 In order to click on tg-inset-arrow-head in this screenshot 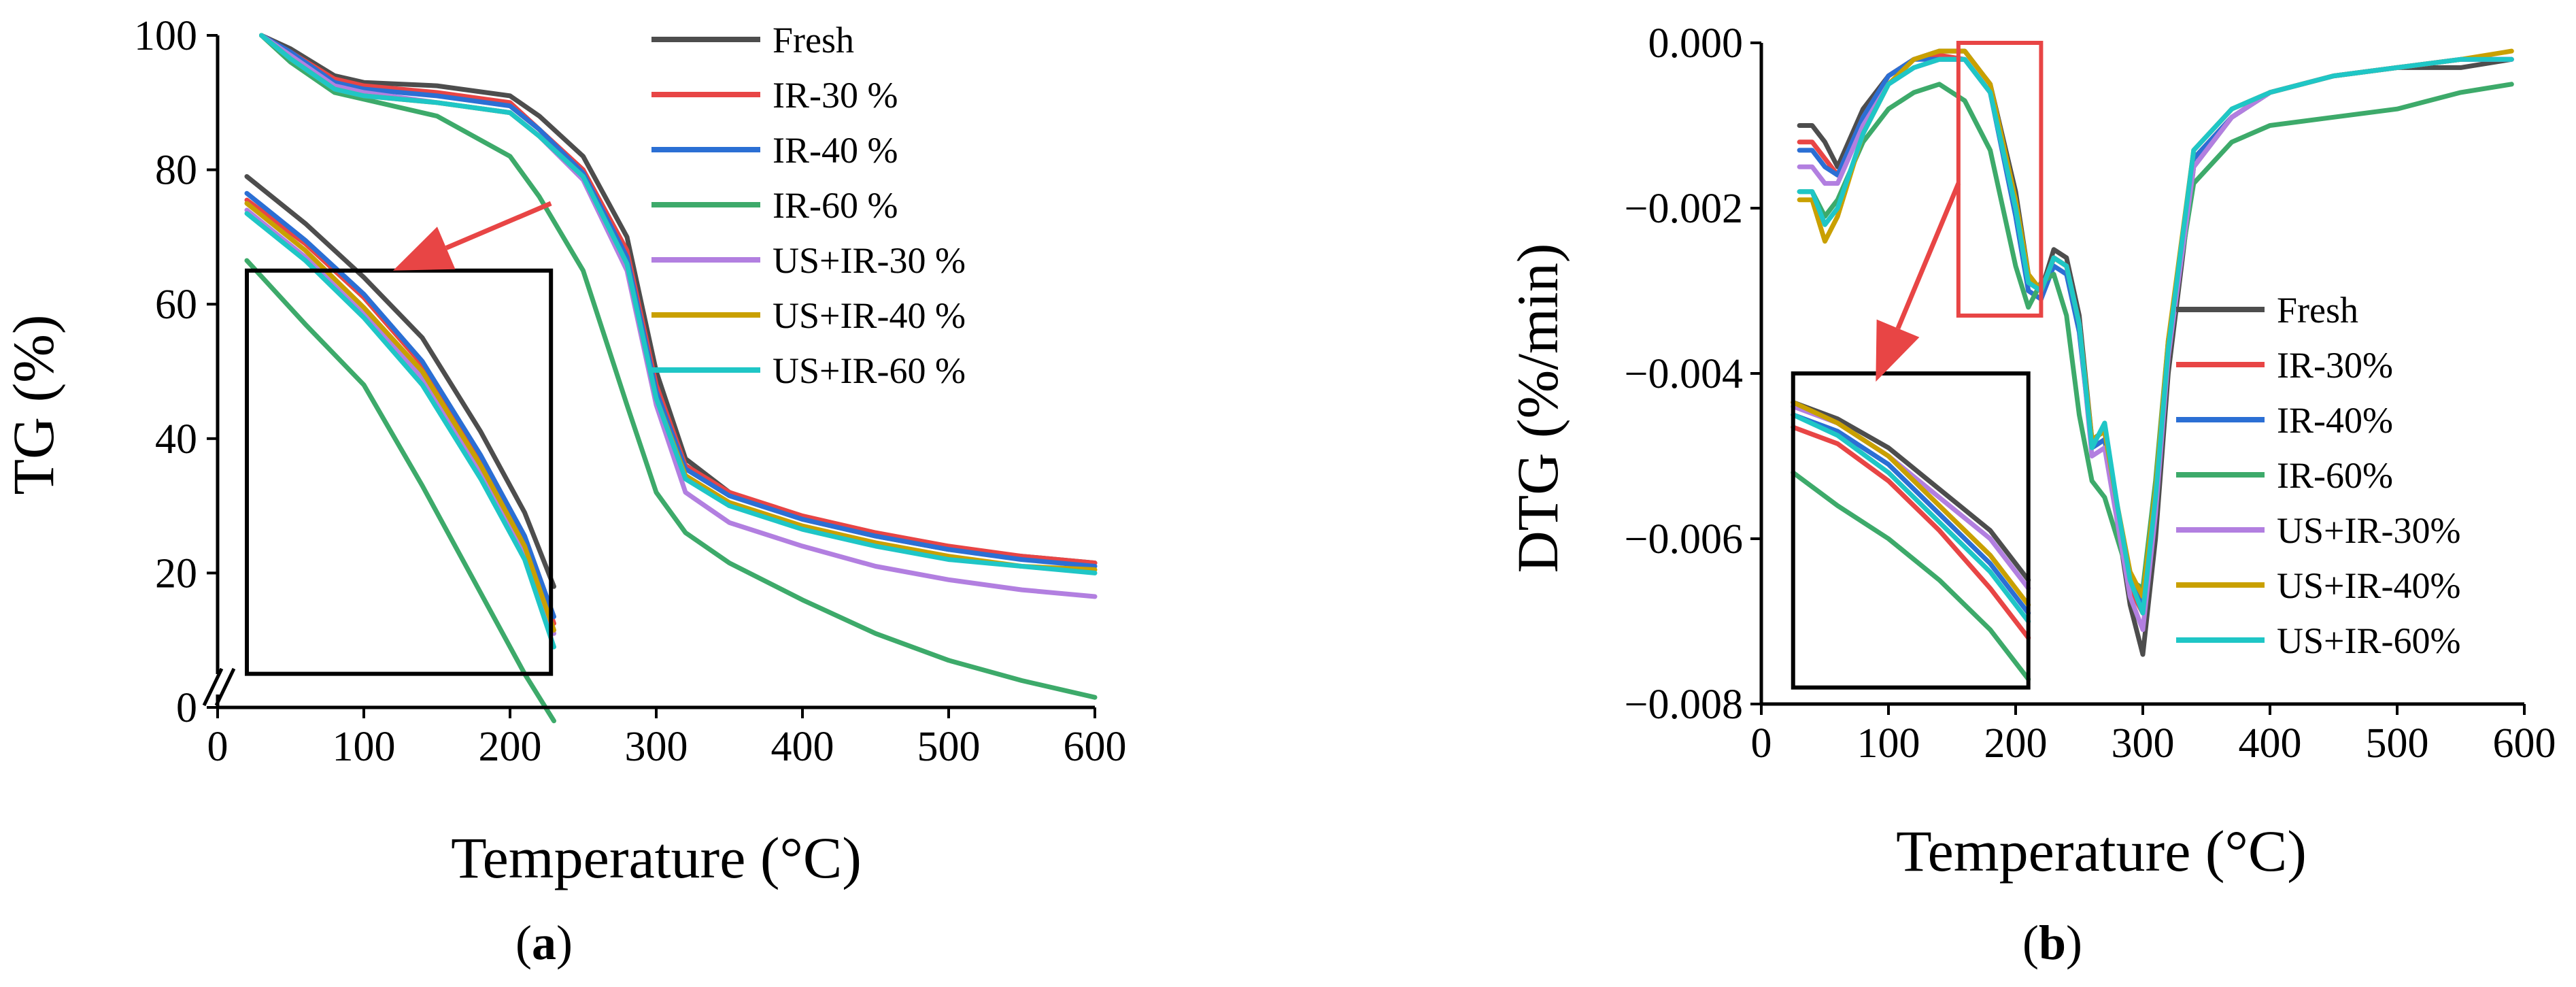, I will do `click(424, 249)`.